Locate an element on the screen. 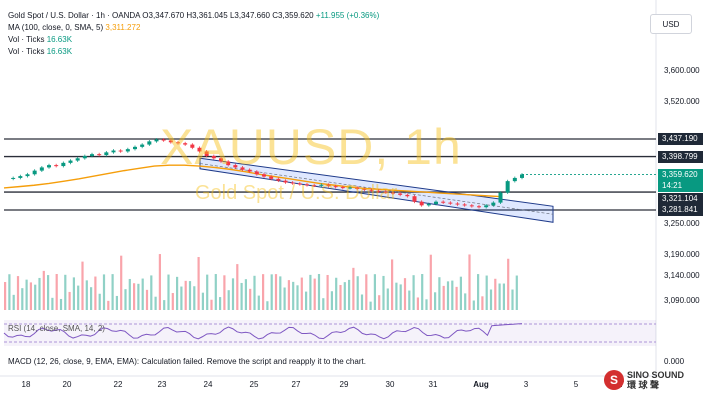  price-tick-label: 3,090.000 is located at coordinates (682, 300).